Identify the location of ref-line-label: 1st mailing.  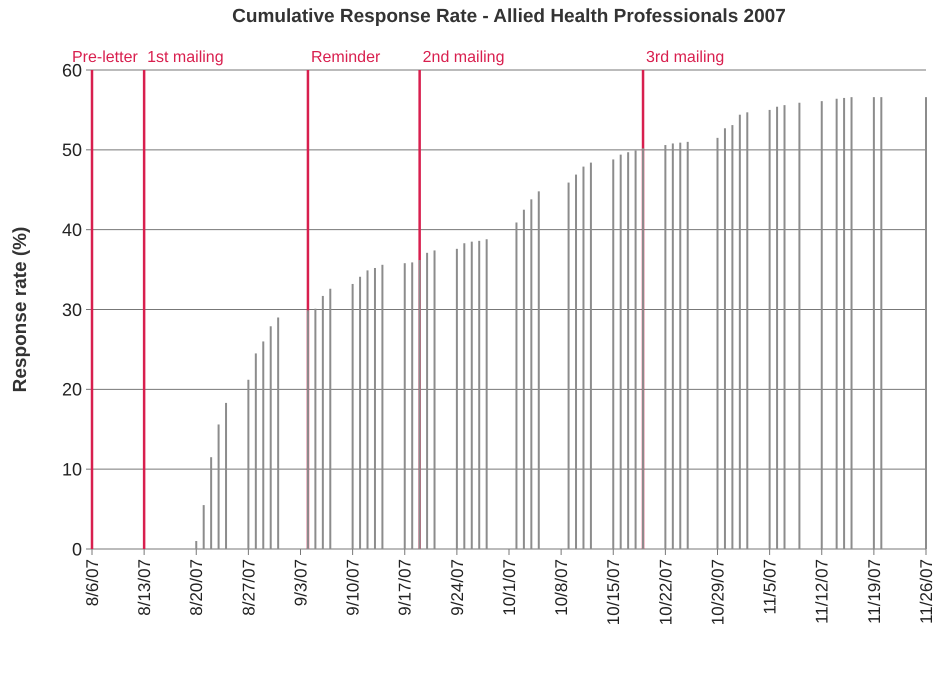
(185, 57).